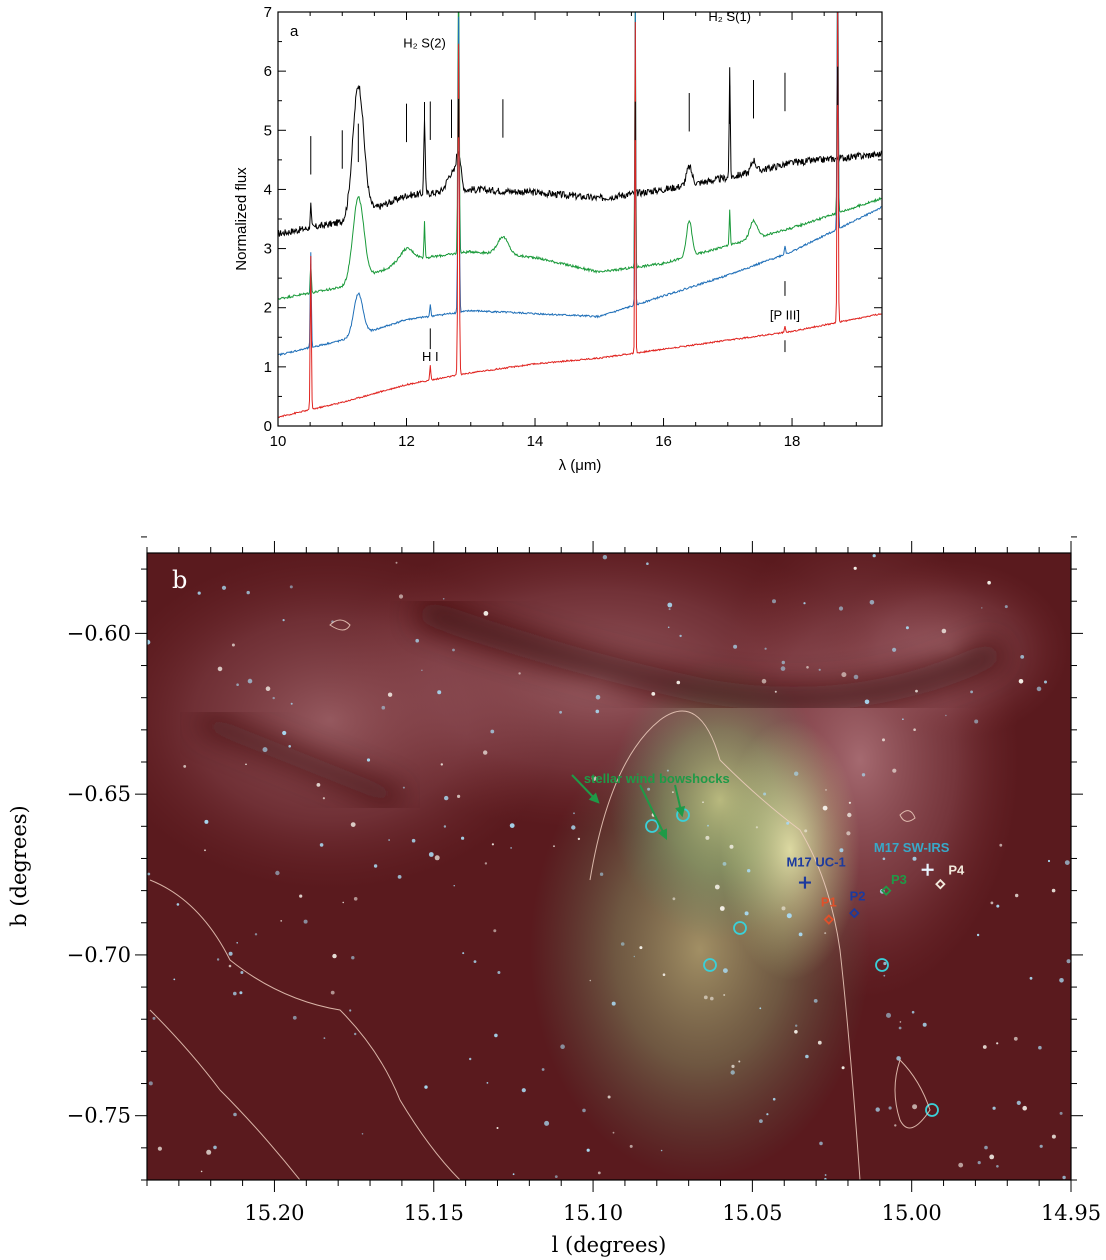 The image size is (1106, 1260). I want to click on bowshock-arrows, so click(628, 807).